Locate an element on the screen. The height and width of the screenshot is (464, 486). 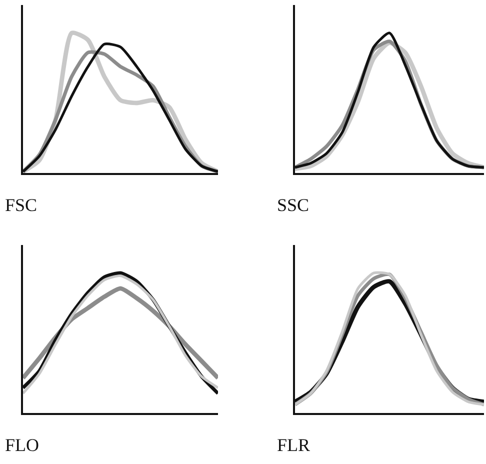
x-axis-title: FSC is located at coordinates (21, 205).